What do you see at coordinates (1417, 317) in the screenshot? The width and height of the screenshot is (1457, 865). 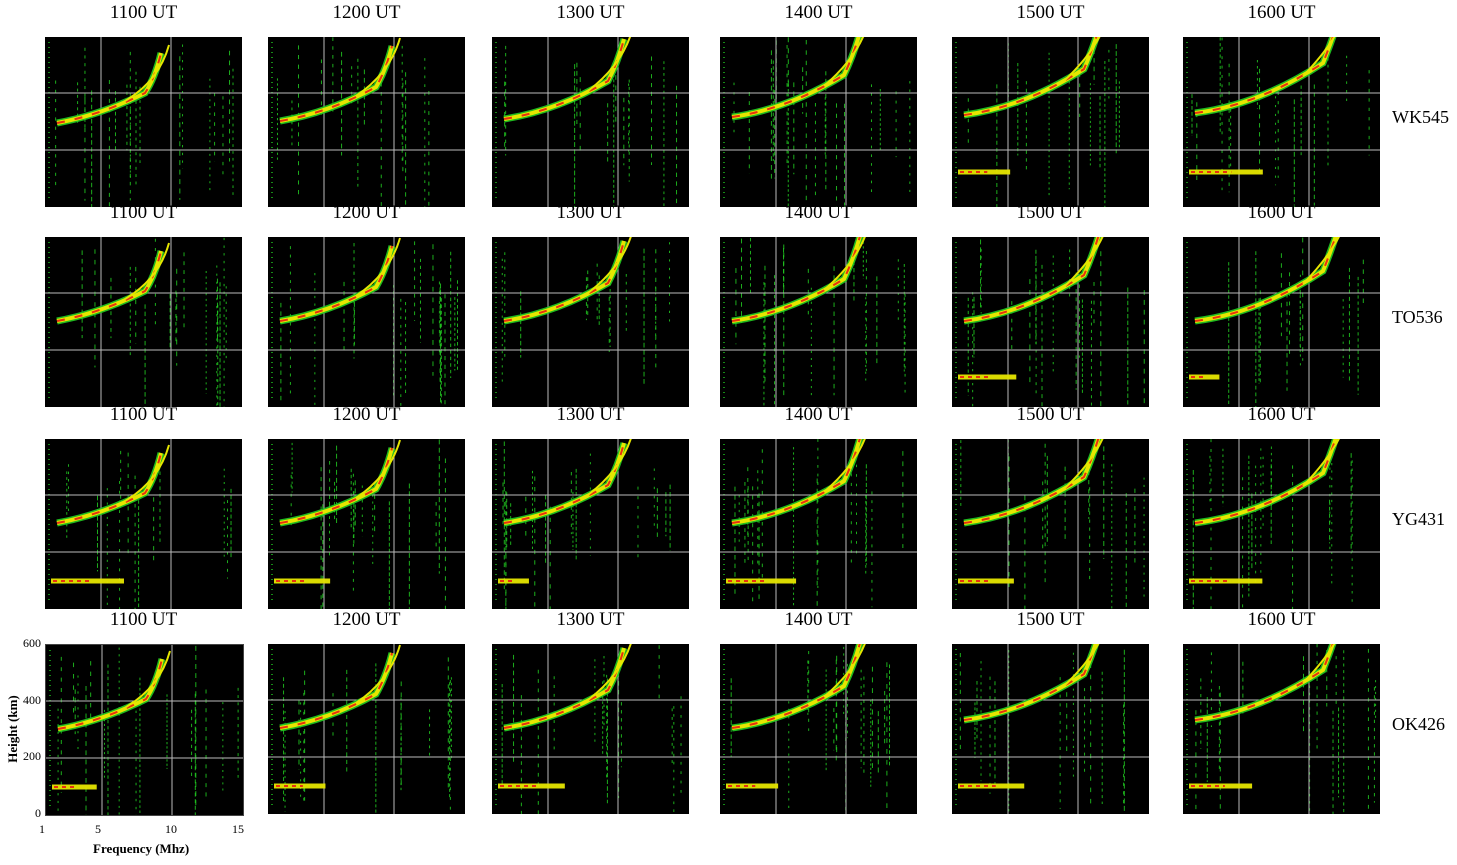 I see `station-label: TO536` at bounding box center [1417, 317].